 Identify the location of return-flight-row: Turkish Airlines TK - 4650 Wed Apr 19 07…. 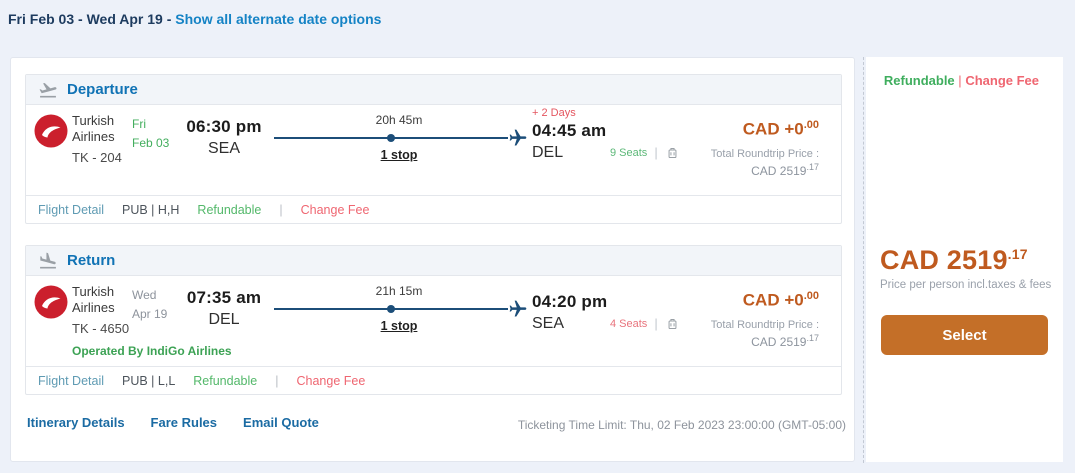
(433, 321).